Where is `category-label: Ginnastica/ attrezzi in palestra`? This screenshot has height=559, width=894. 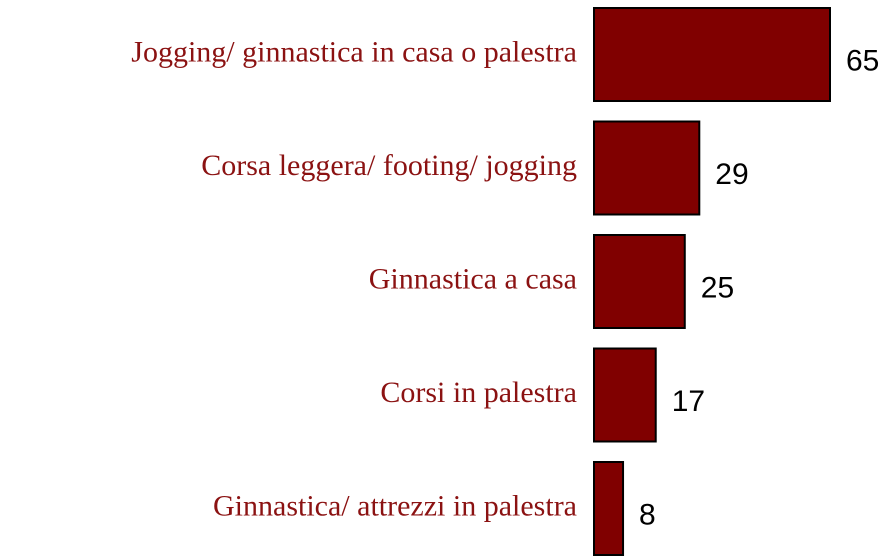 category-label: Ginnastica/ attrezzi in palestra is located at coordinates (395, 505).